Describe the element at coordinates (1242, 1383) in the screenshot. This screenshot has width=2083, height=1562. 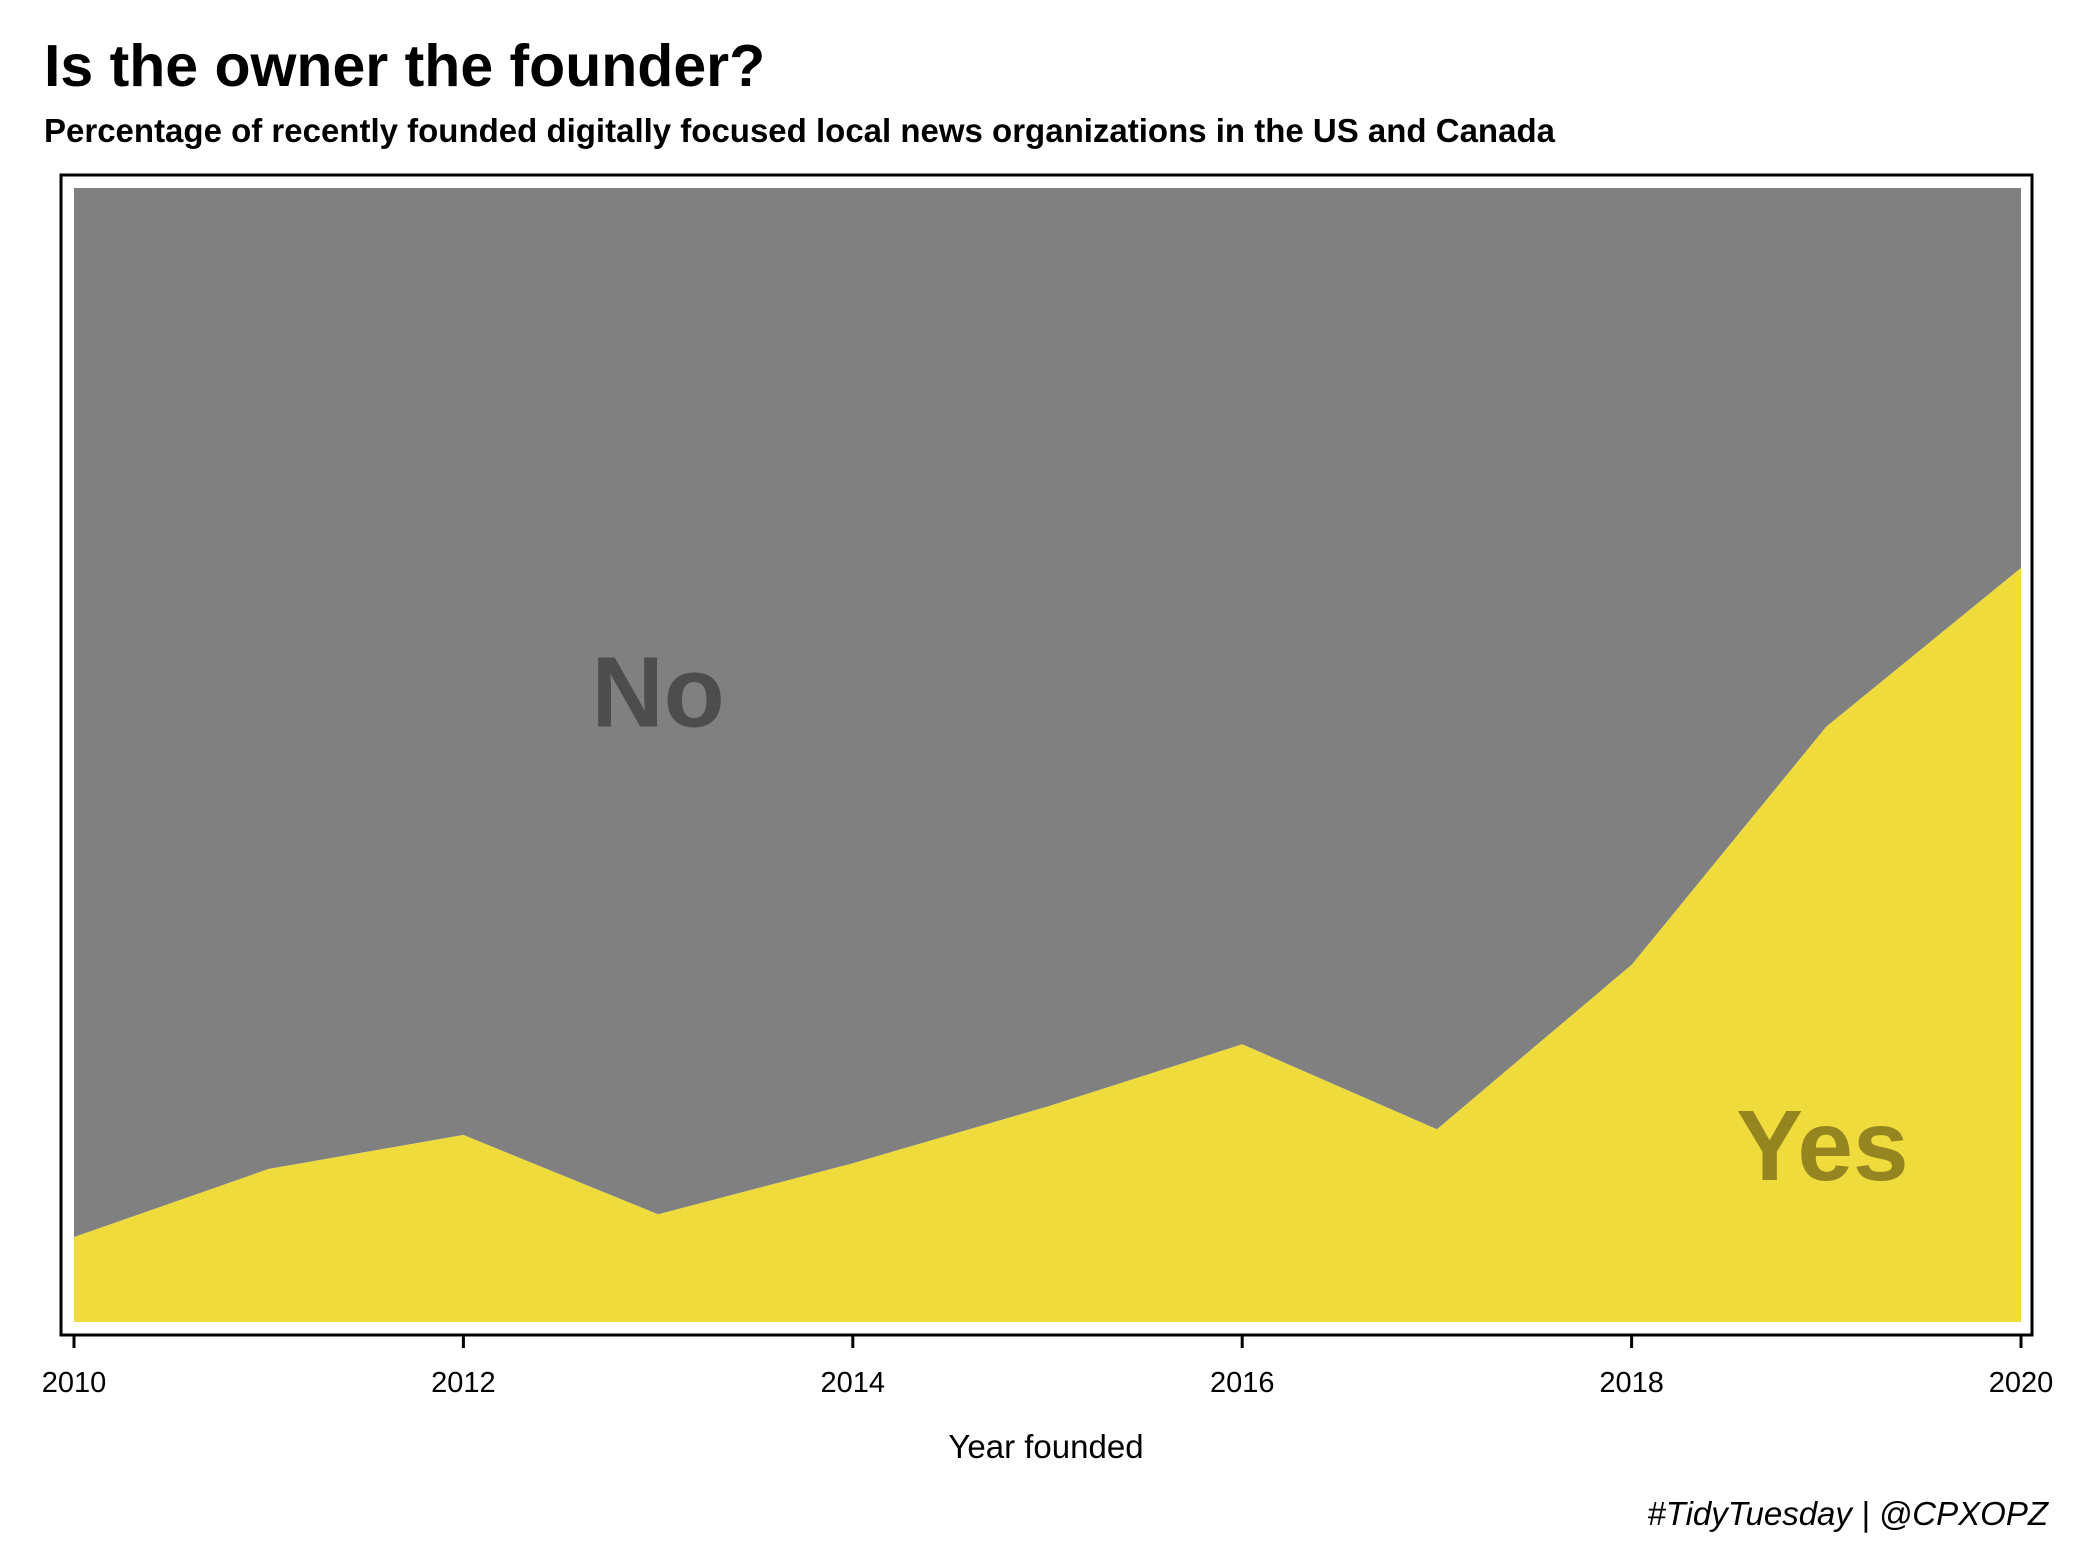
I see `x-tick-label: 2016` at that location.